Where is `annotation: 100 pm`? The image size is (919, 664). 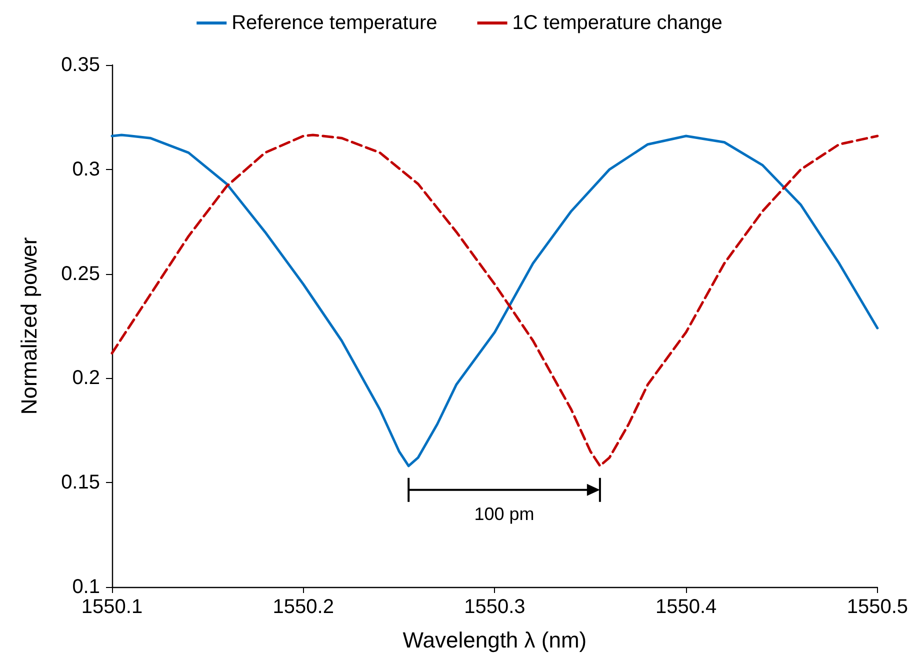
annotation: 100 pm is located at coordinates (504, 514).